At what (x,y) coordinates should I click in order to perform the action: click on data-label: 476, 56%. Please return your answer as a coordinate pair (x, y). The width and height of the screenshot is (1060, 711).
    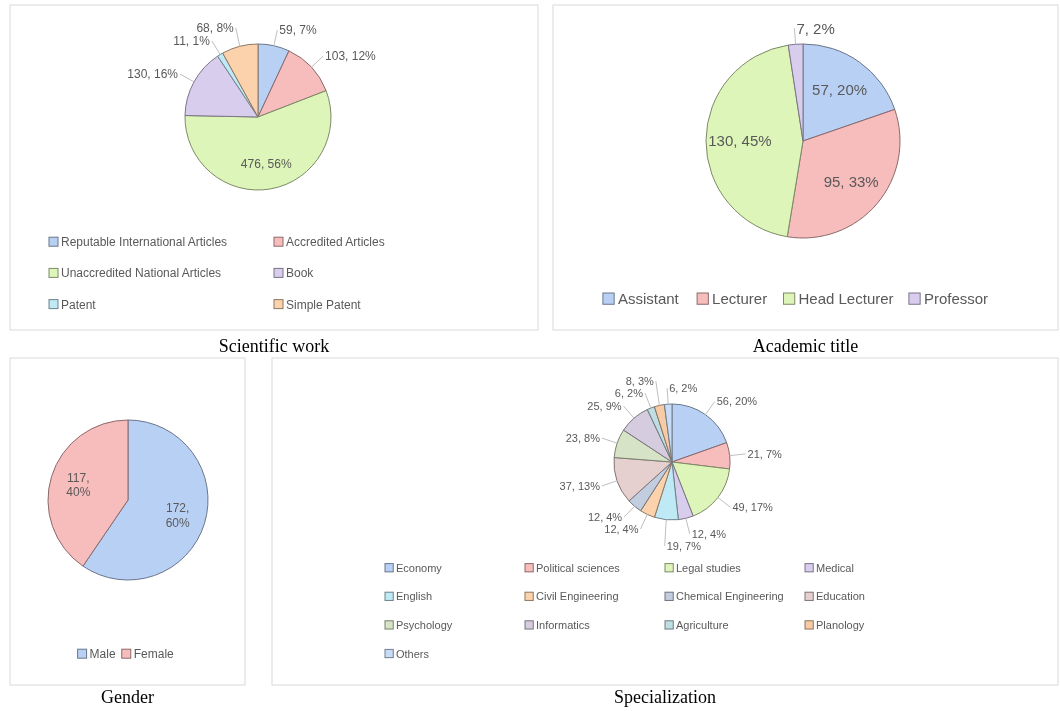
    Looking at the image, I should click on (266, 163).